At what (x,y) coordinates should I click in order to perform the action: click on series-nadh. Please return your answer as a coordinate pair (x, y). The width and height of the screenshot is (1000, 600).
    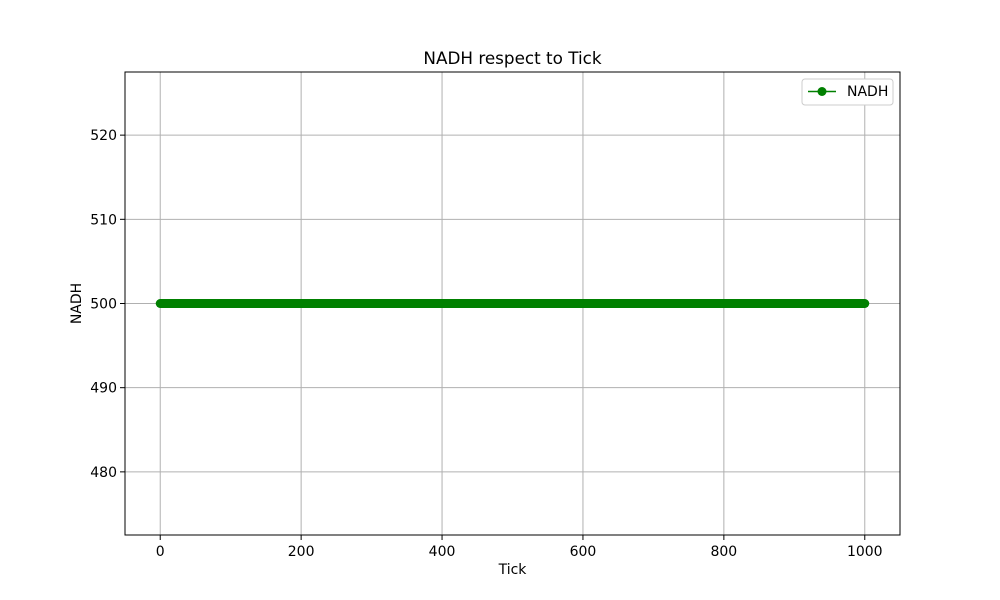
    Looking at the image, I should click on (512, 303).